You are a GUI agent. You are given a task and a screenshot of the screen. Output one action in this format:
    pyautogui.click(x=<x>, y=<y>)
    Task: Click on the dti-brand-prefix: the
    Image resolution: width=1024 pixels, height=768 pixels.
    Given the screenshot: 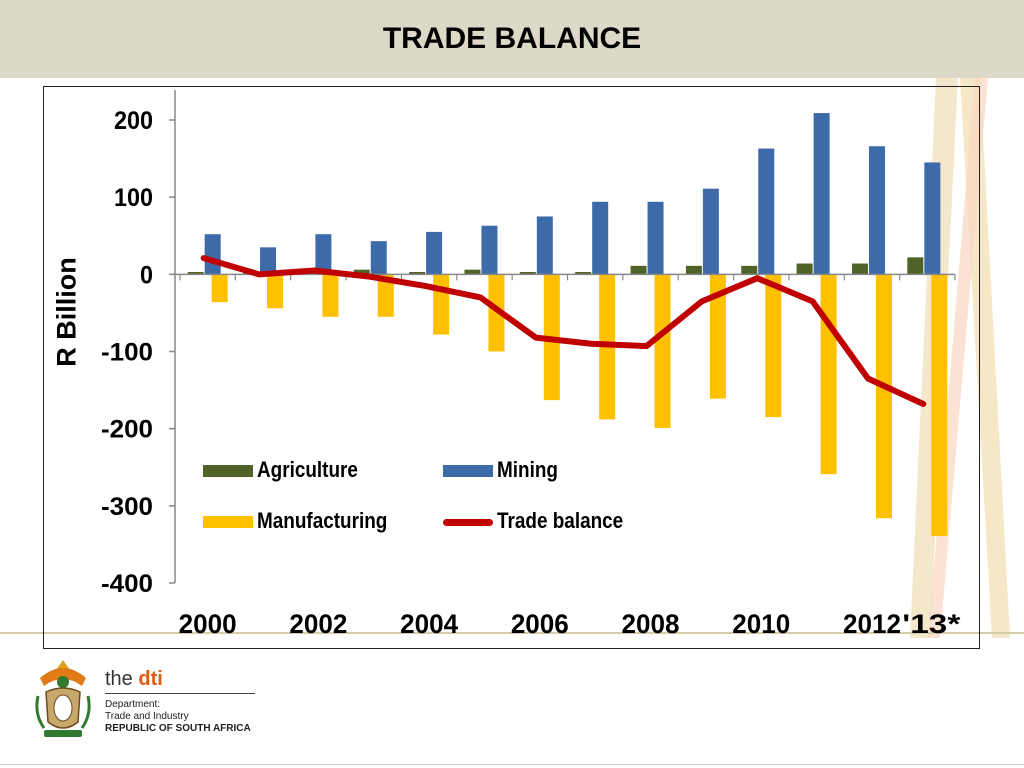 What is the action you would take?
    pyautogui.click(x=122, y=679)
    